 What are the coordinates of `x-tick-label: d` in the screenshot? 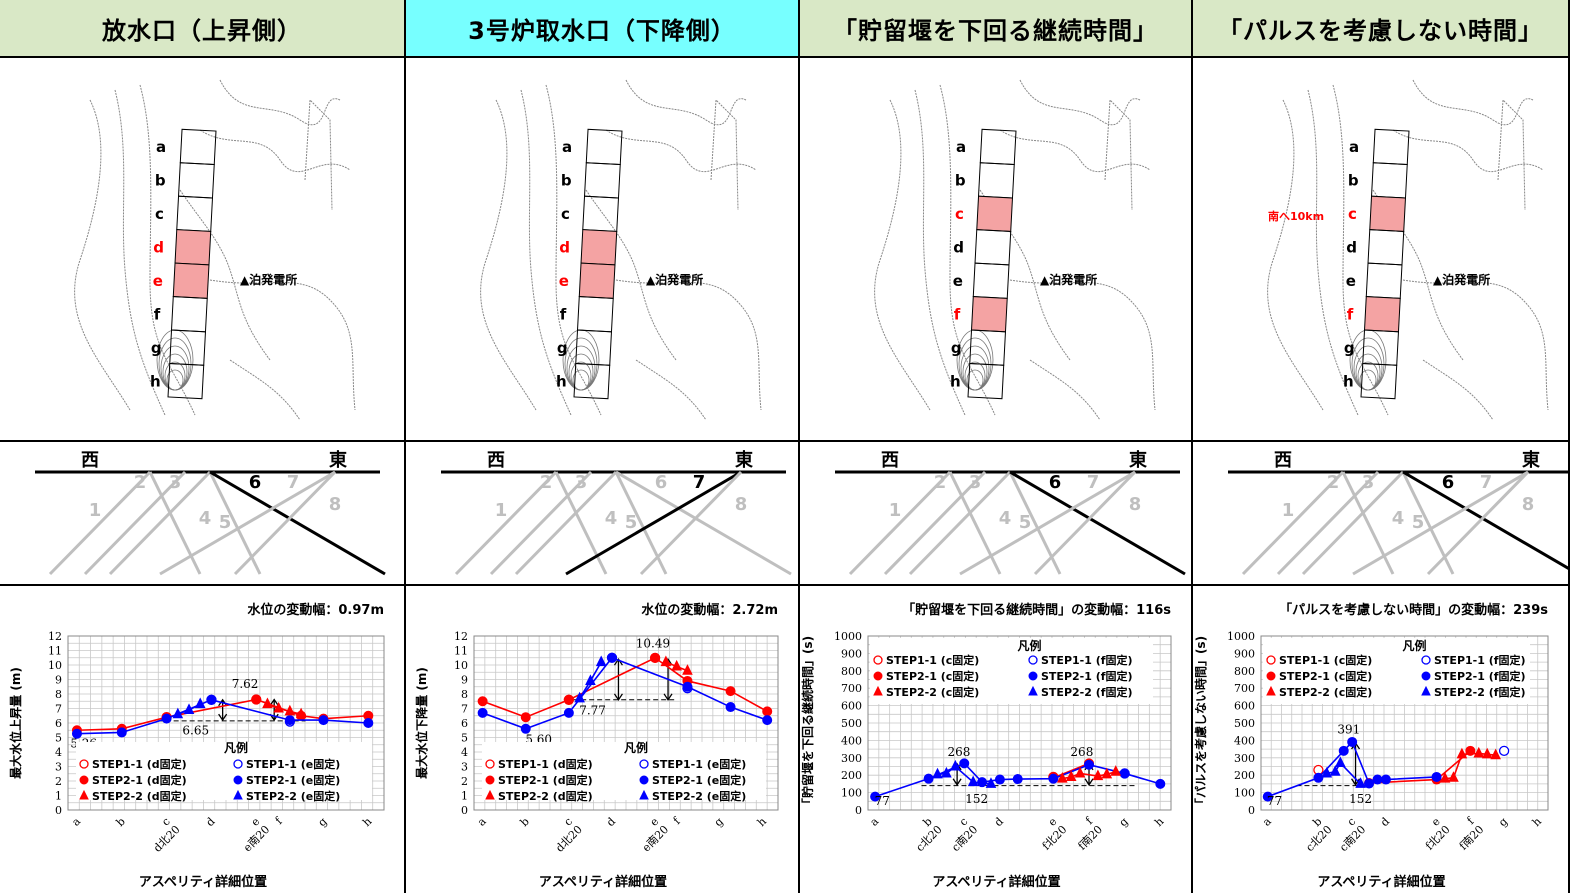 It's located at (999, 822).